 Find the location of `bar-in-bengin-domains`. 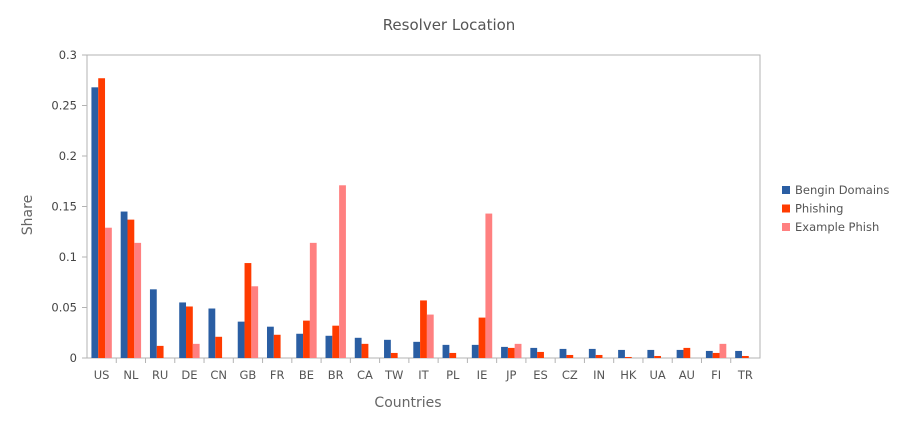

bar-in-bengin-domains is located at coordinates (592, 353).